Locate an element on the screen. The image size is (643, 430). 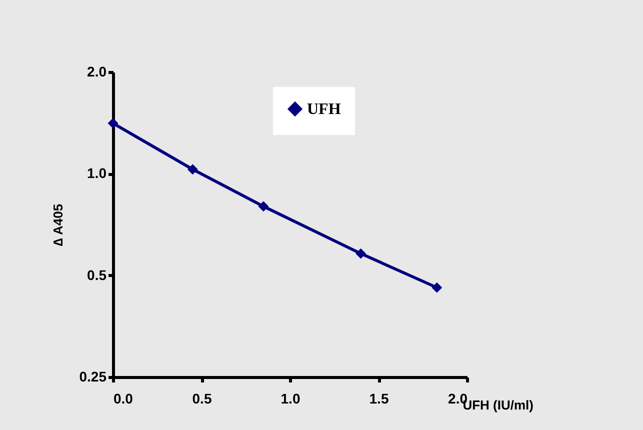
x-tick-label: 1.5 is located at coordinates (379, 398).